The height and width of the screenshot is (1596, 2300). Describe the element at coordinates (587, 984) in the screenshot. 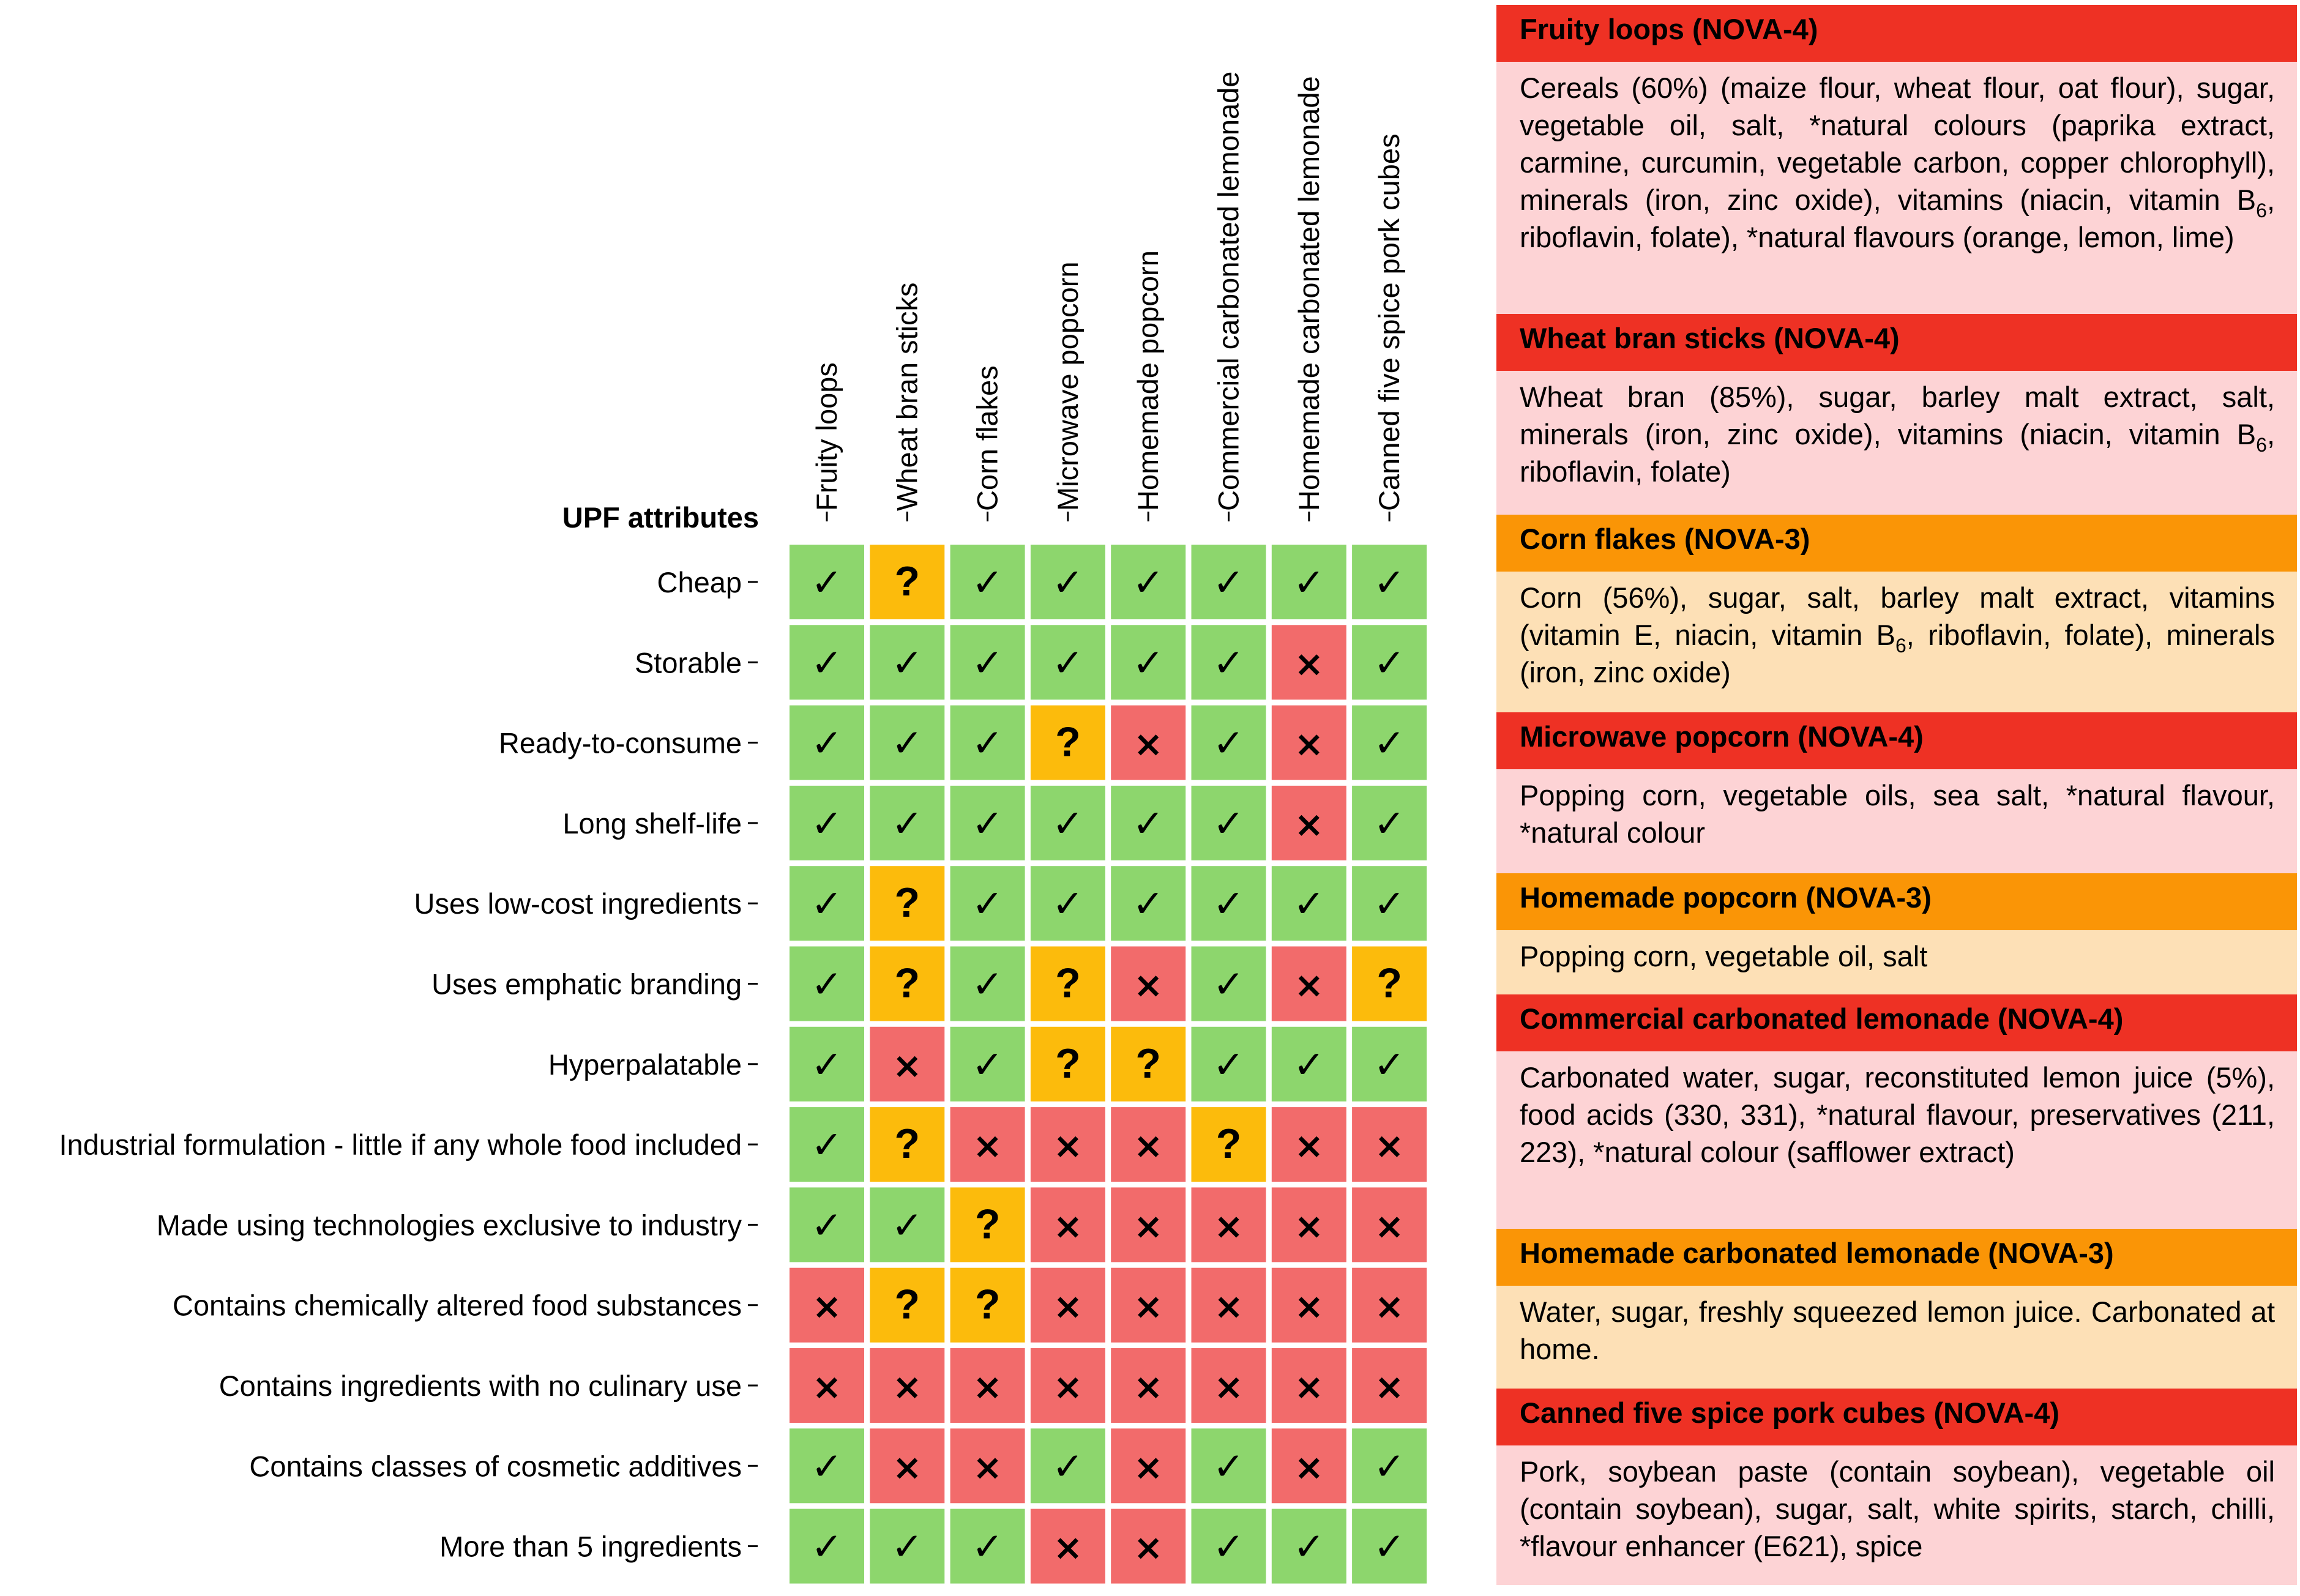

I see `row-label-uses-emphatic-branding: Uses emphatic branding` at that location.